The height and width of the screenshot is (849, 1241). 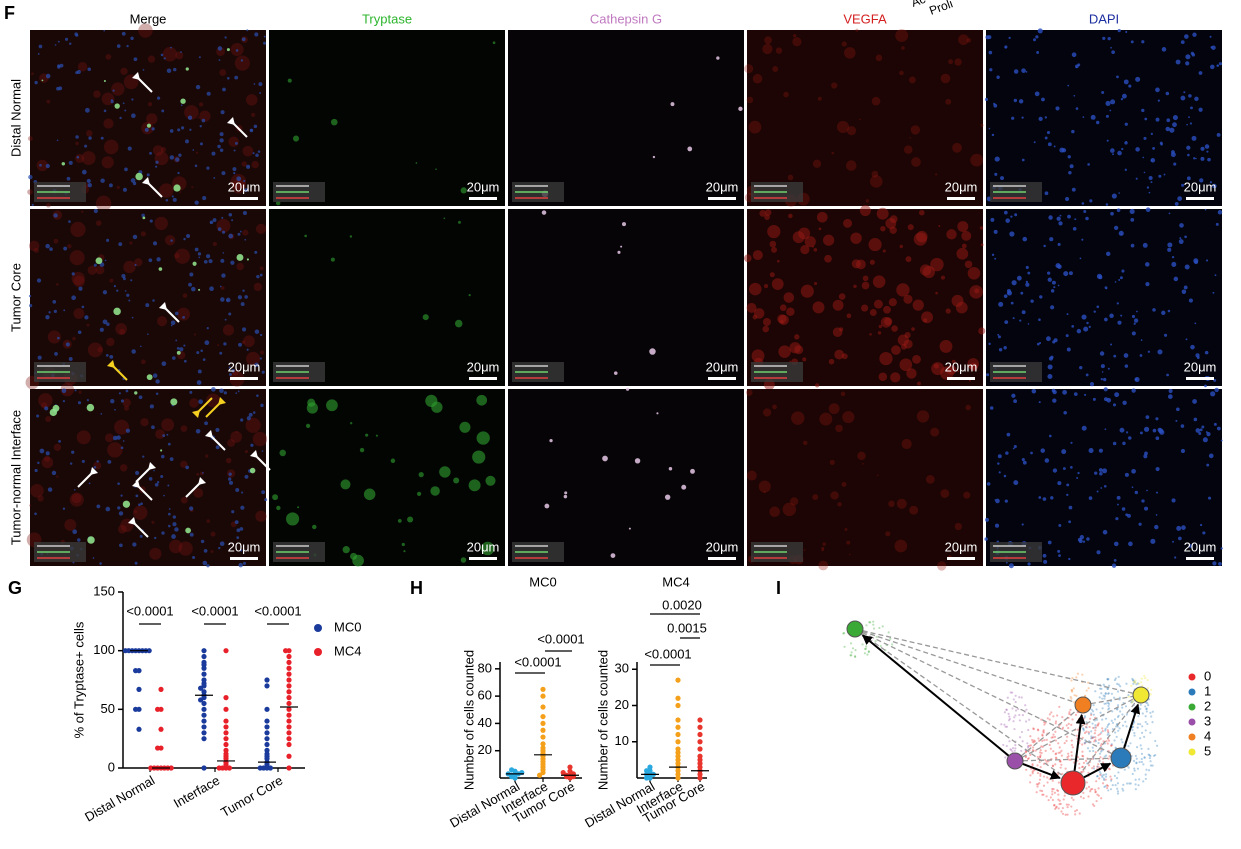 What do you see at coordinates (1192, 722) in the screenshot?
I see `legend-marker` at bounding box center [1192, 722].